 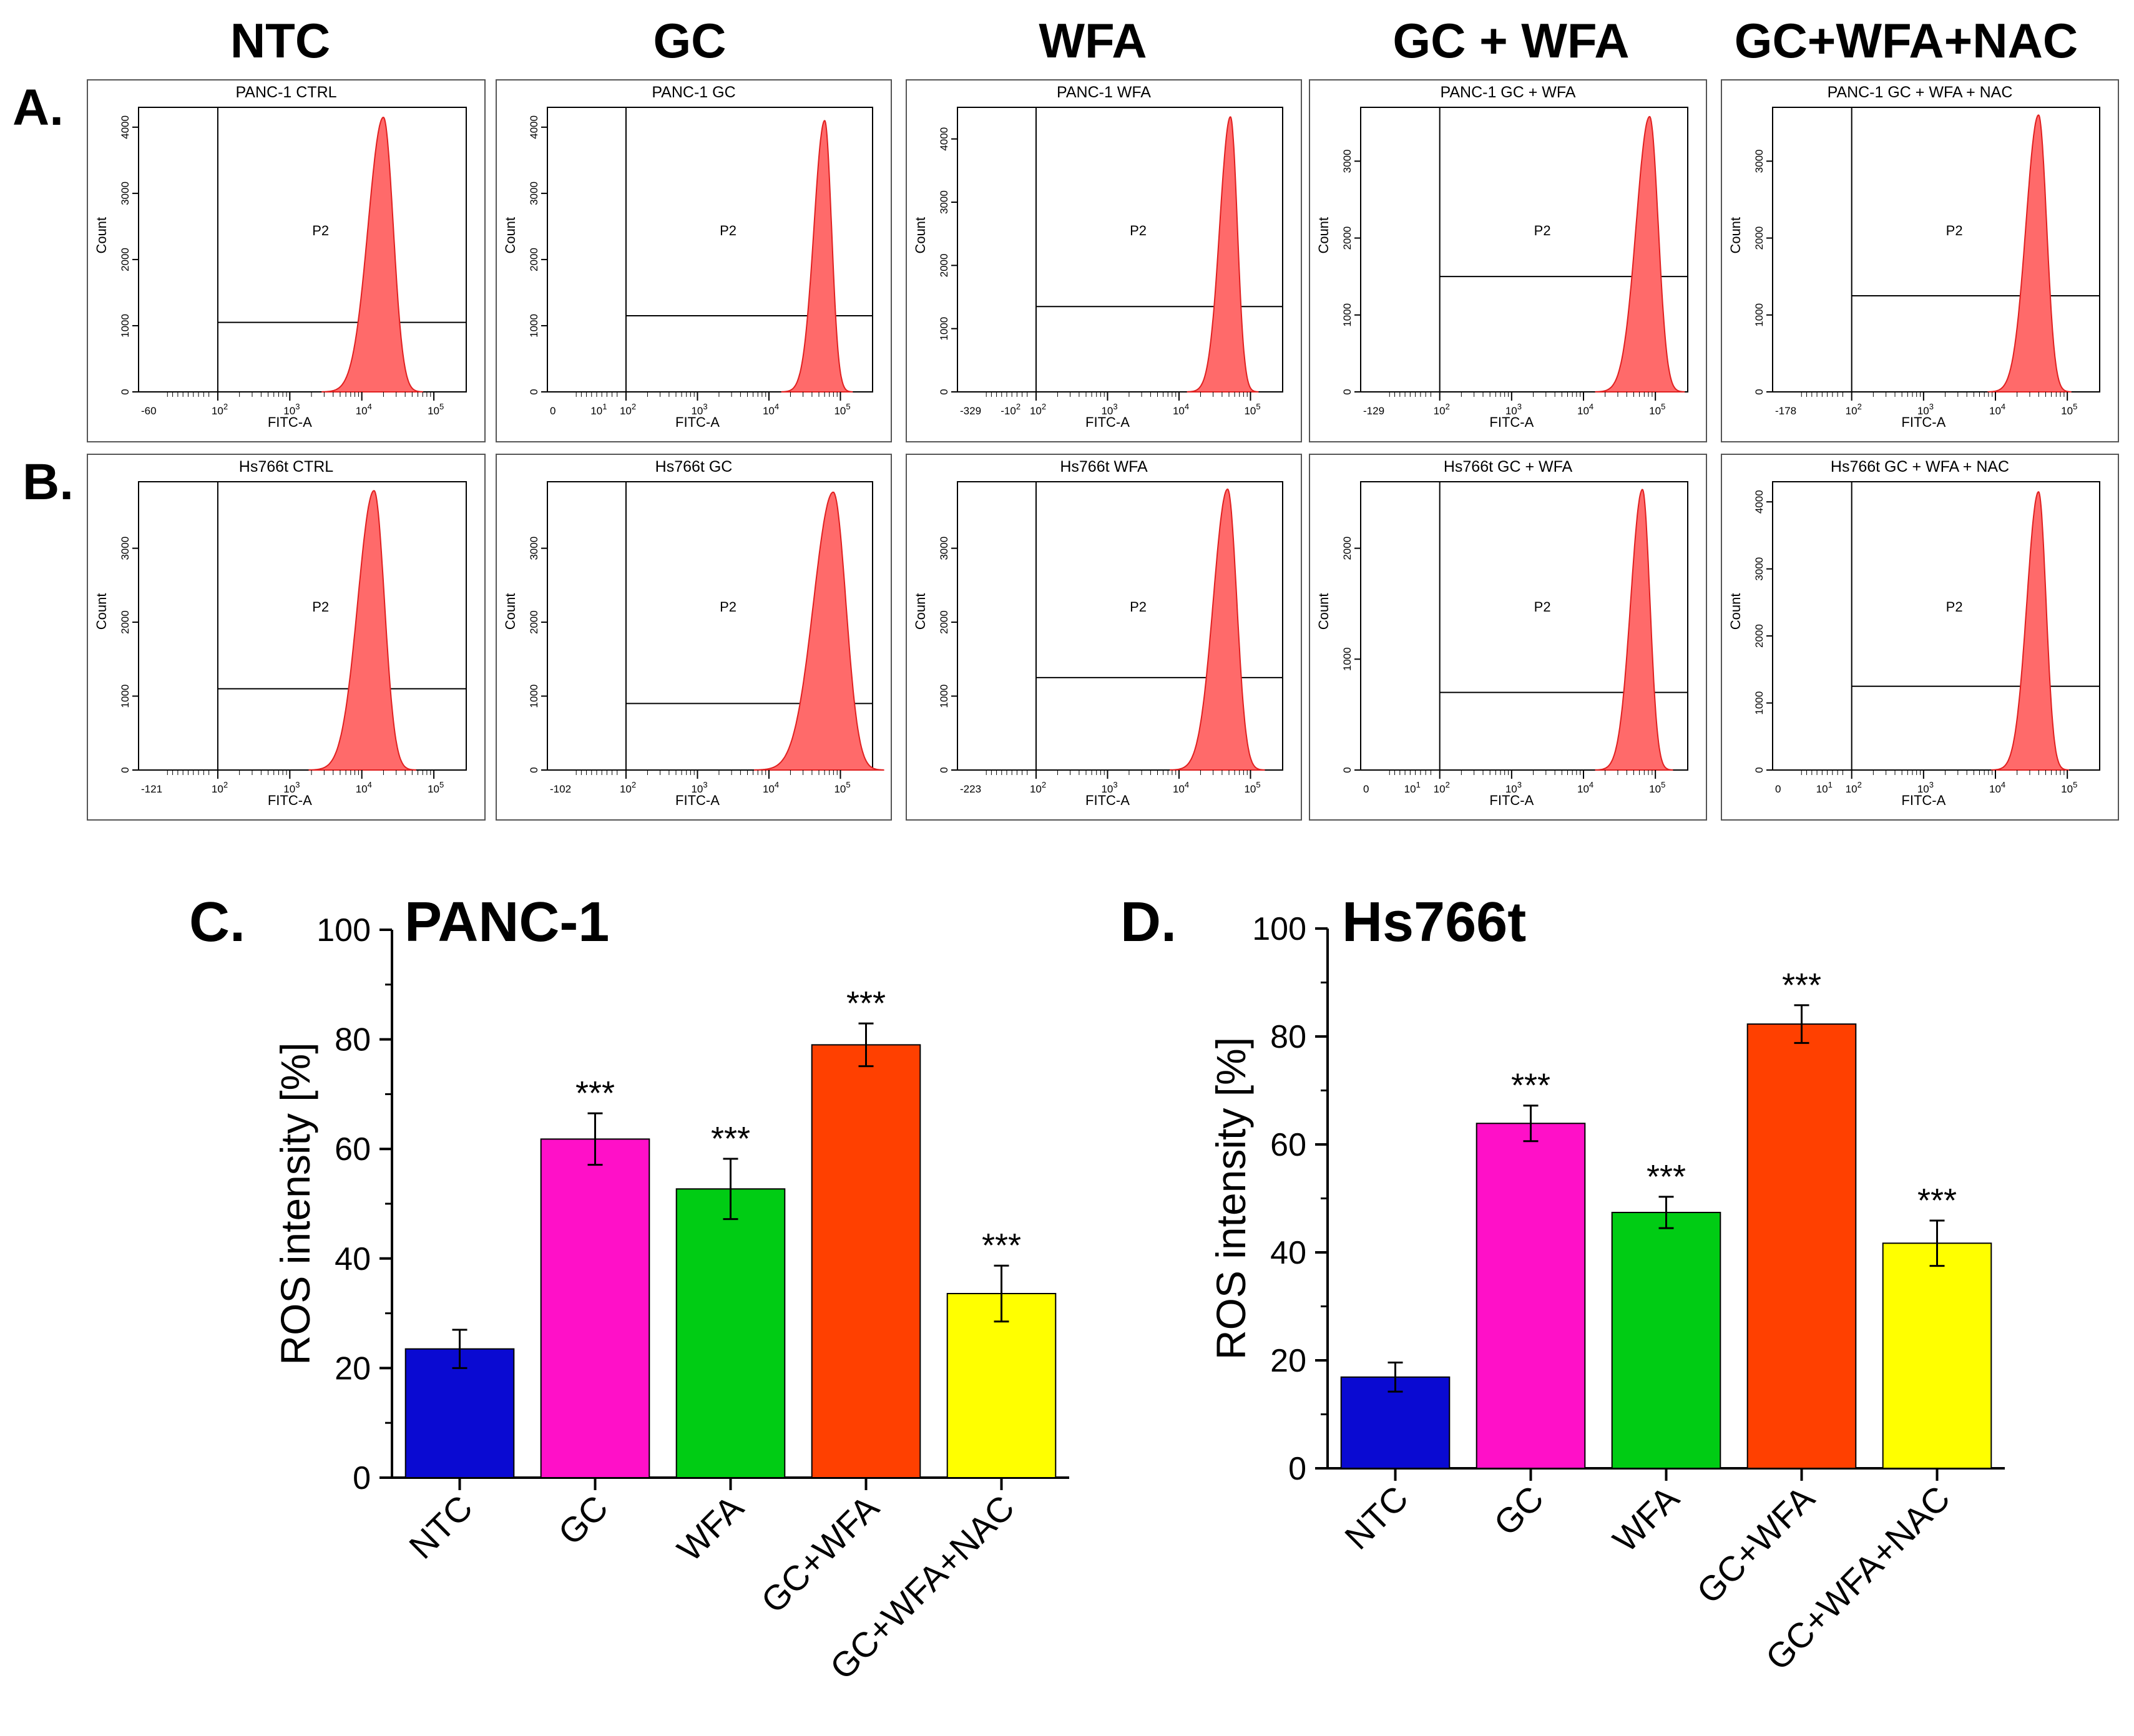 What do you see at coordinates (38, 107) in the screenshot?
I see `row-letter-a: A.` at bounding box center [38, 107].